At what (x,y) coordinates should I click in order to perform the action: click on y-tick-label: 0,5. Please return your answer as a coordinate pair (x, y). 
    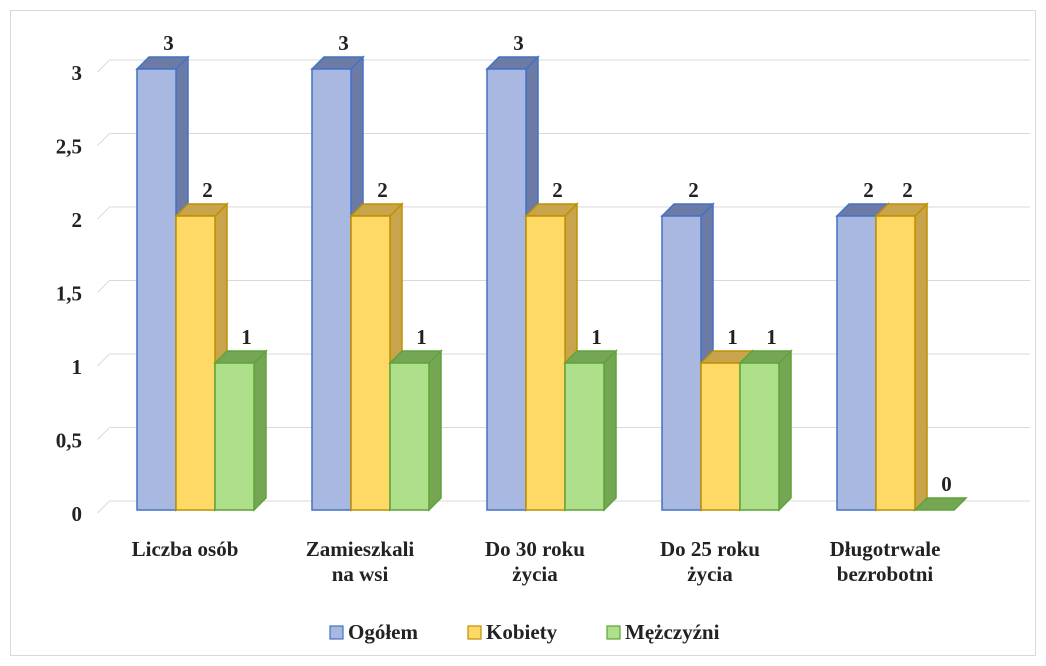
    Looking at the image, I should click on (69, 440).